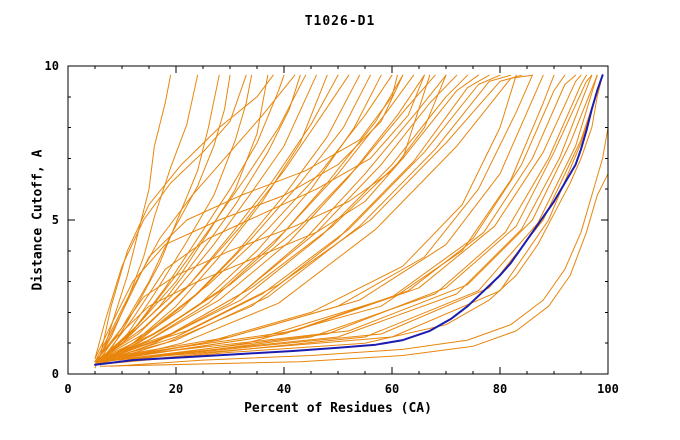  I want to click on y-tick-label: 0, so click(55, 374).